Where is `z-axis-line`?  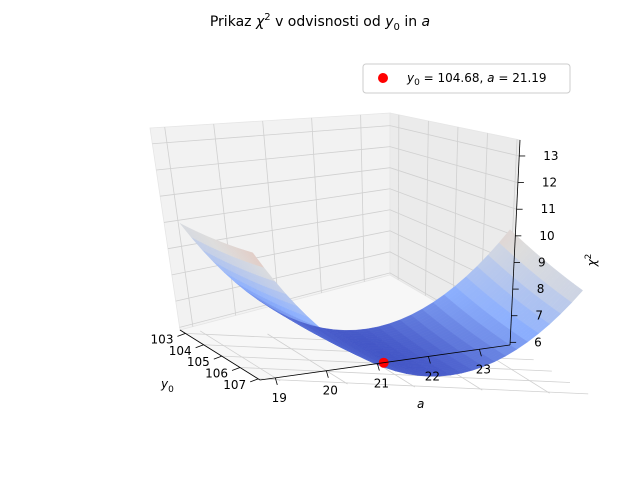 z-axis-line is located at coordinates (515, 242).